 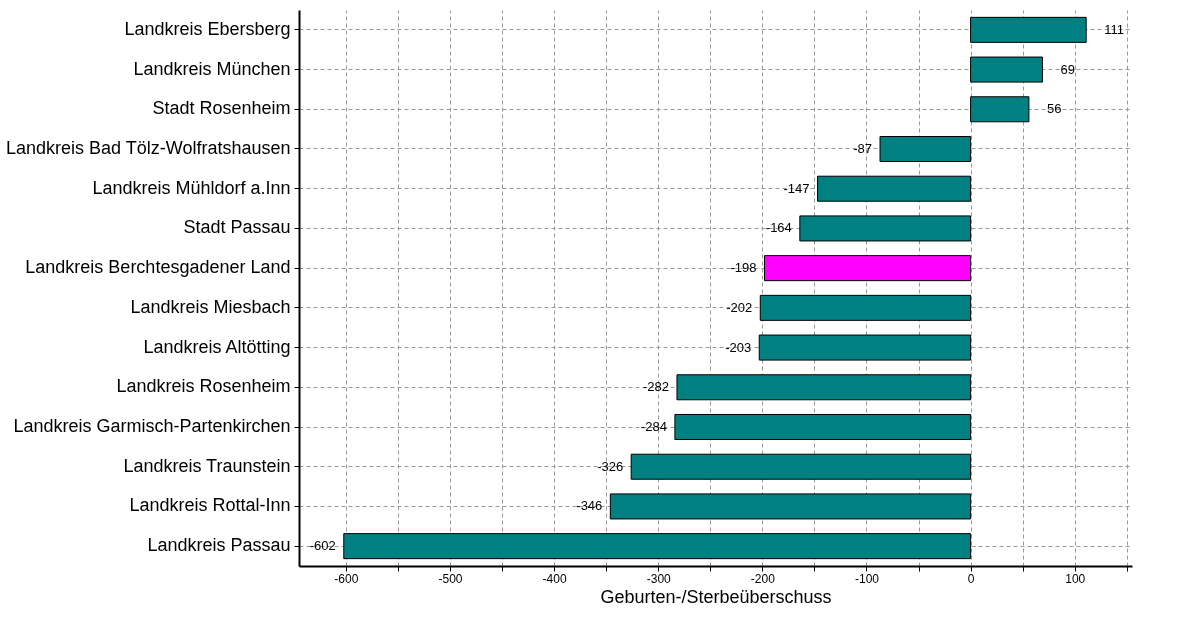 I want to click on data-label: -602, so click(x=322, y=546).